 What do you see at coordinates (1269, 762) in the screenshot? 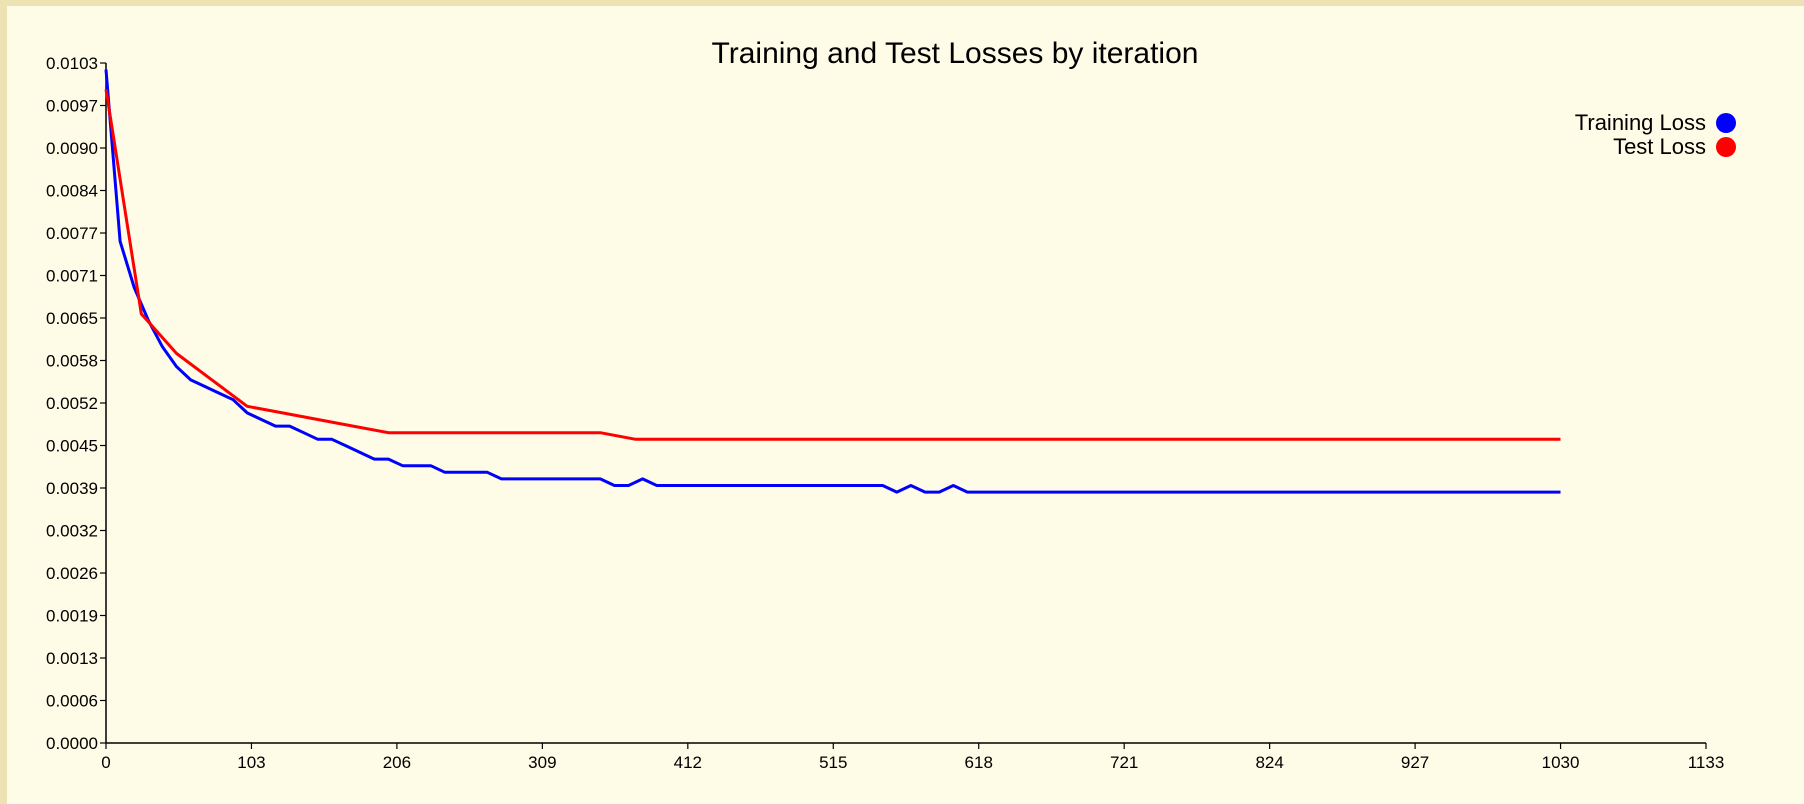
I see `x-tick-label: 824` at bounding box center [1269, 762].